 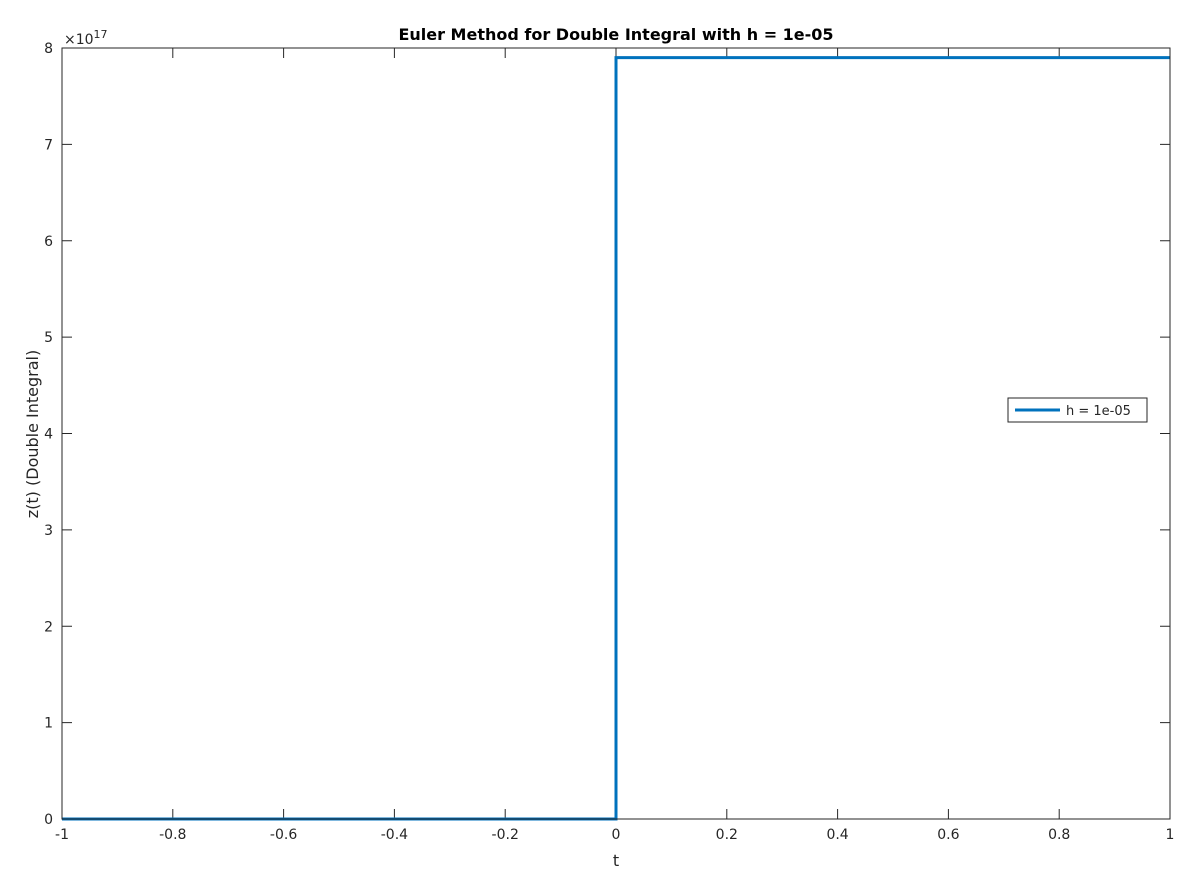 What do you see at coordinates (837, 835) in the screenshot?
I see `x-tick-label: 0.4` at bounding box center [837, 835].